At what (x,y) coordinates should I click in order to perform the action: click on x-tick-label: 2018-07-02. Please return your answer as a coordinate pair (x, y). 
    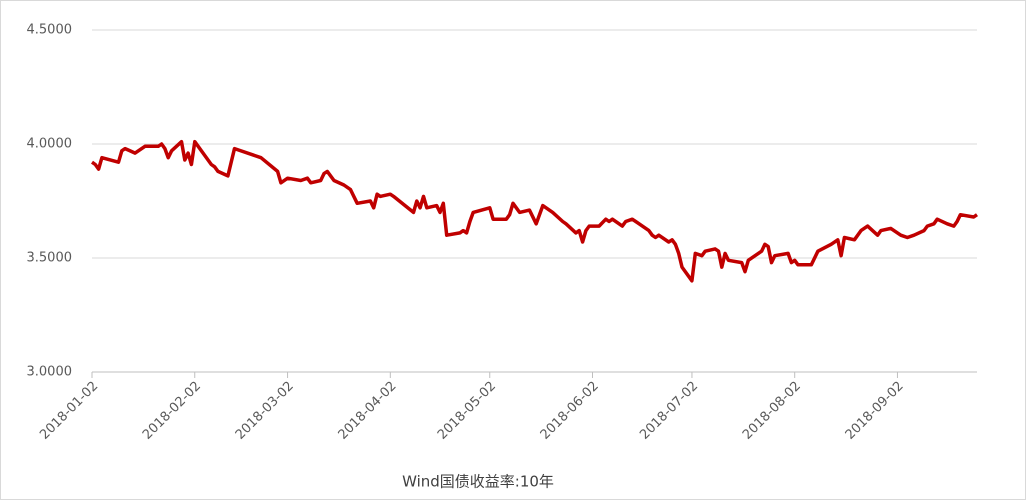
    Looking at the image, I should click on (669, 411).